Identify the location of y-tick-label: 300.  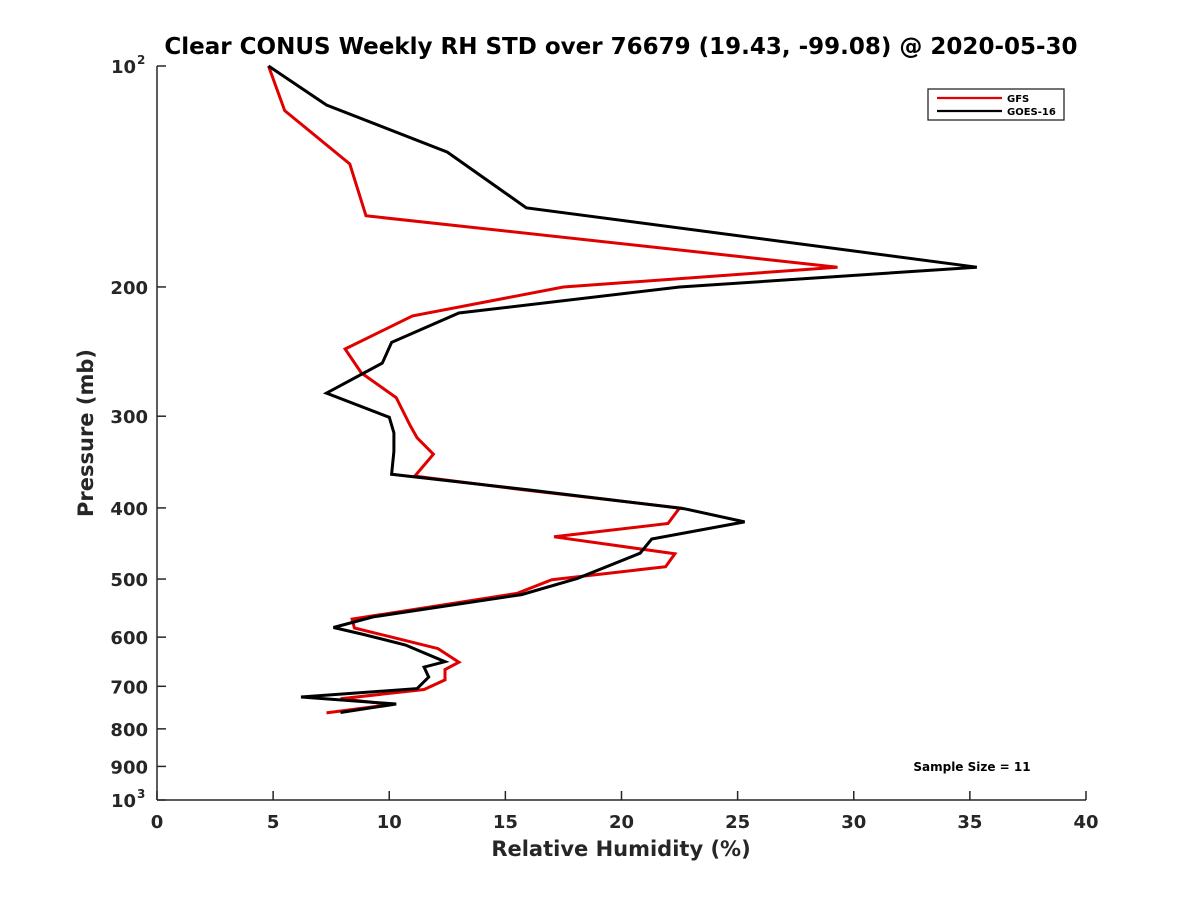
(129, 417).